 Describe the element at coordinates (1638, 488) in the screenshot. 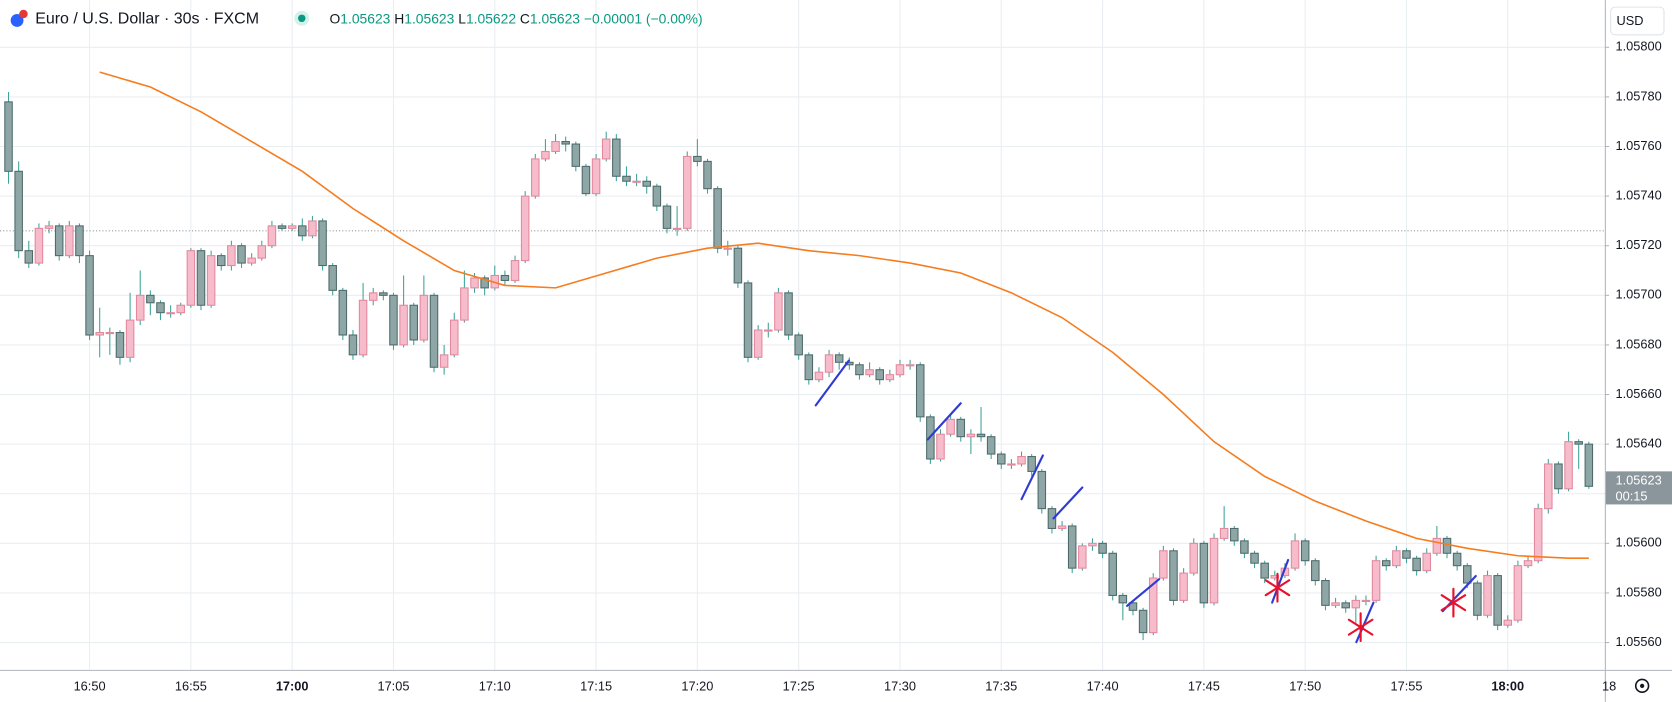

I see `last-price-box` at that location.